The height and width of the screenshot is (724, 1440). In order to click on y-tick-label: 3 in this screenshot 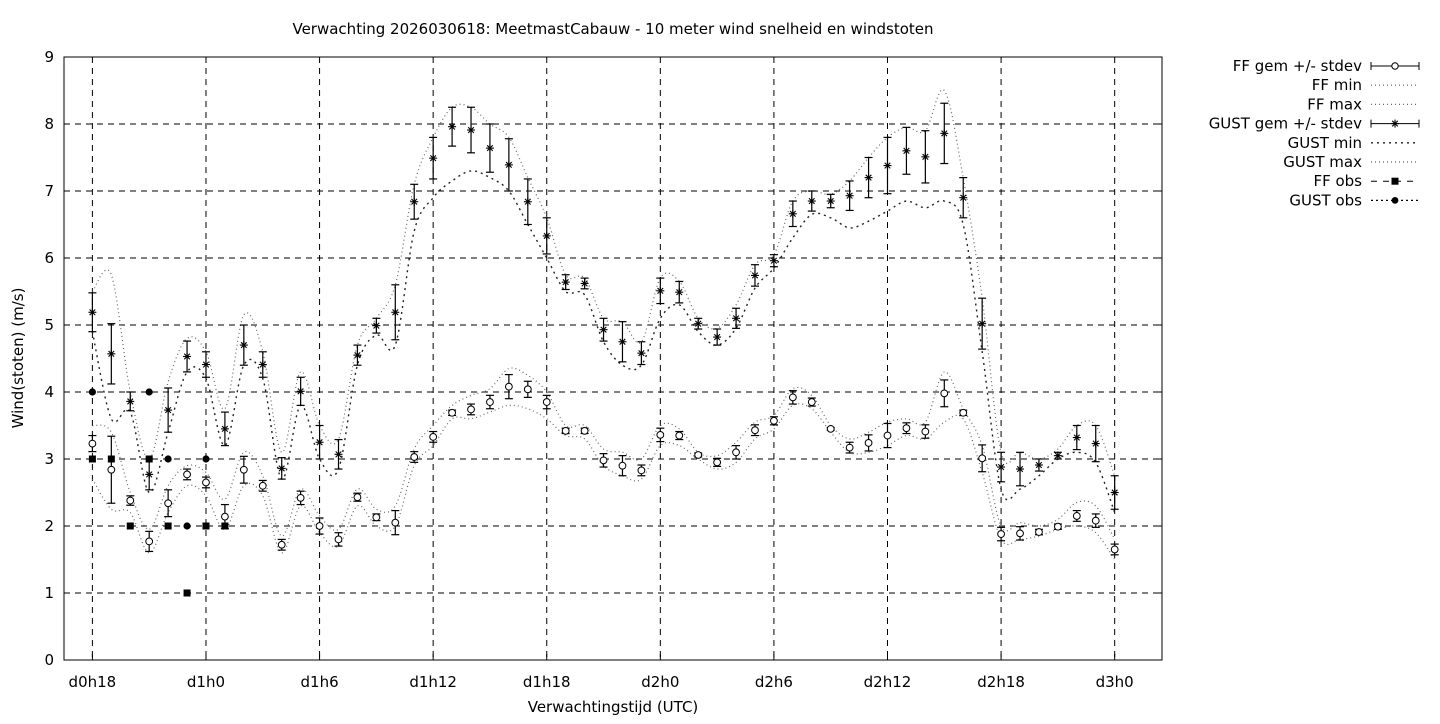, I will do `click(49, 459)`.